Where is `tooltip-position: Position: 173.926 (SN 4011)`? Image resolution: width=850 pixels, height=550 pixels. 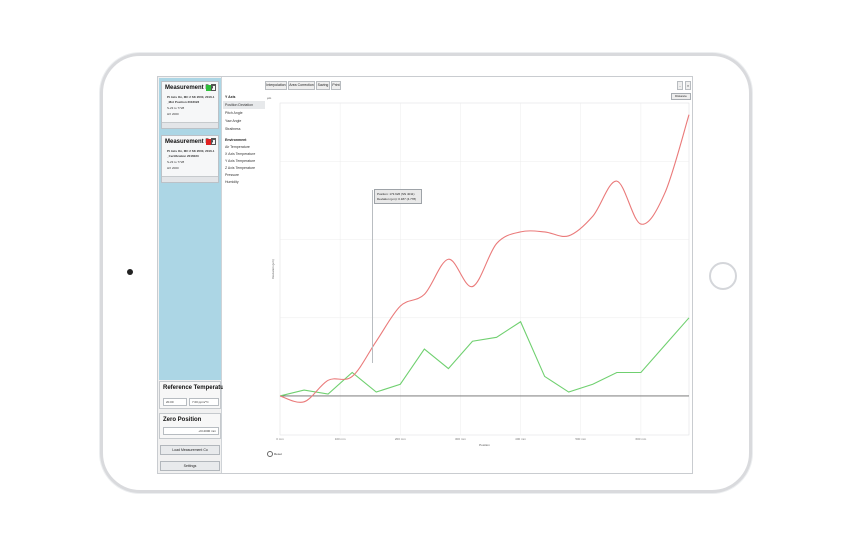 tooltip-position: Position: 173.926 (SN 4011) is located at coordinates (396, 194).